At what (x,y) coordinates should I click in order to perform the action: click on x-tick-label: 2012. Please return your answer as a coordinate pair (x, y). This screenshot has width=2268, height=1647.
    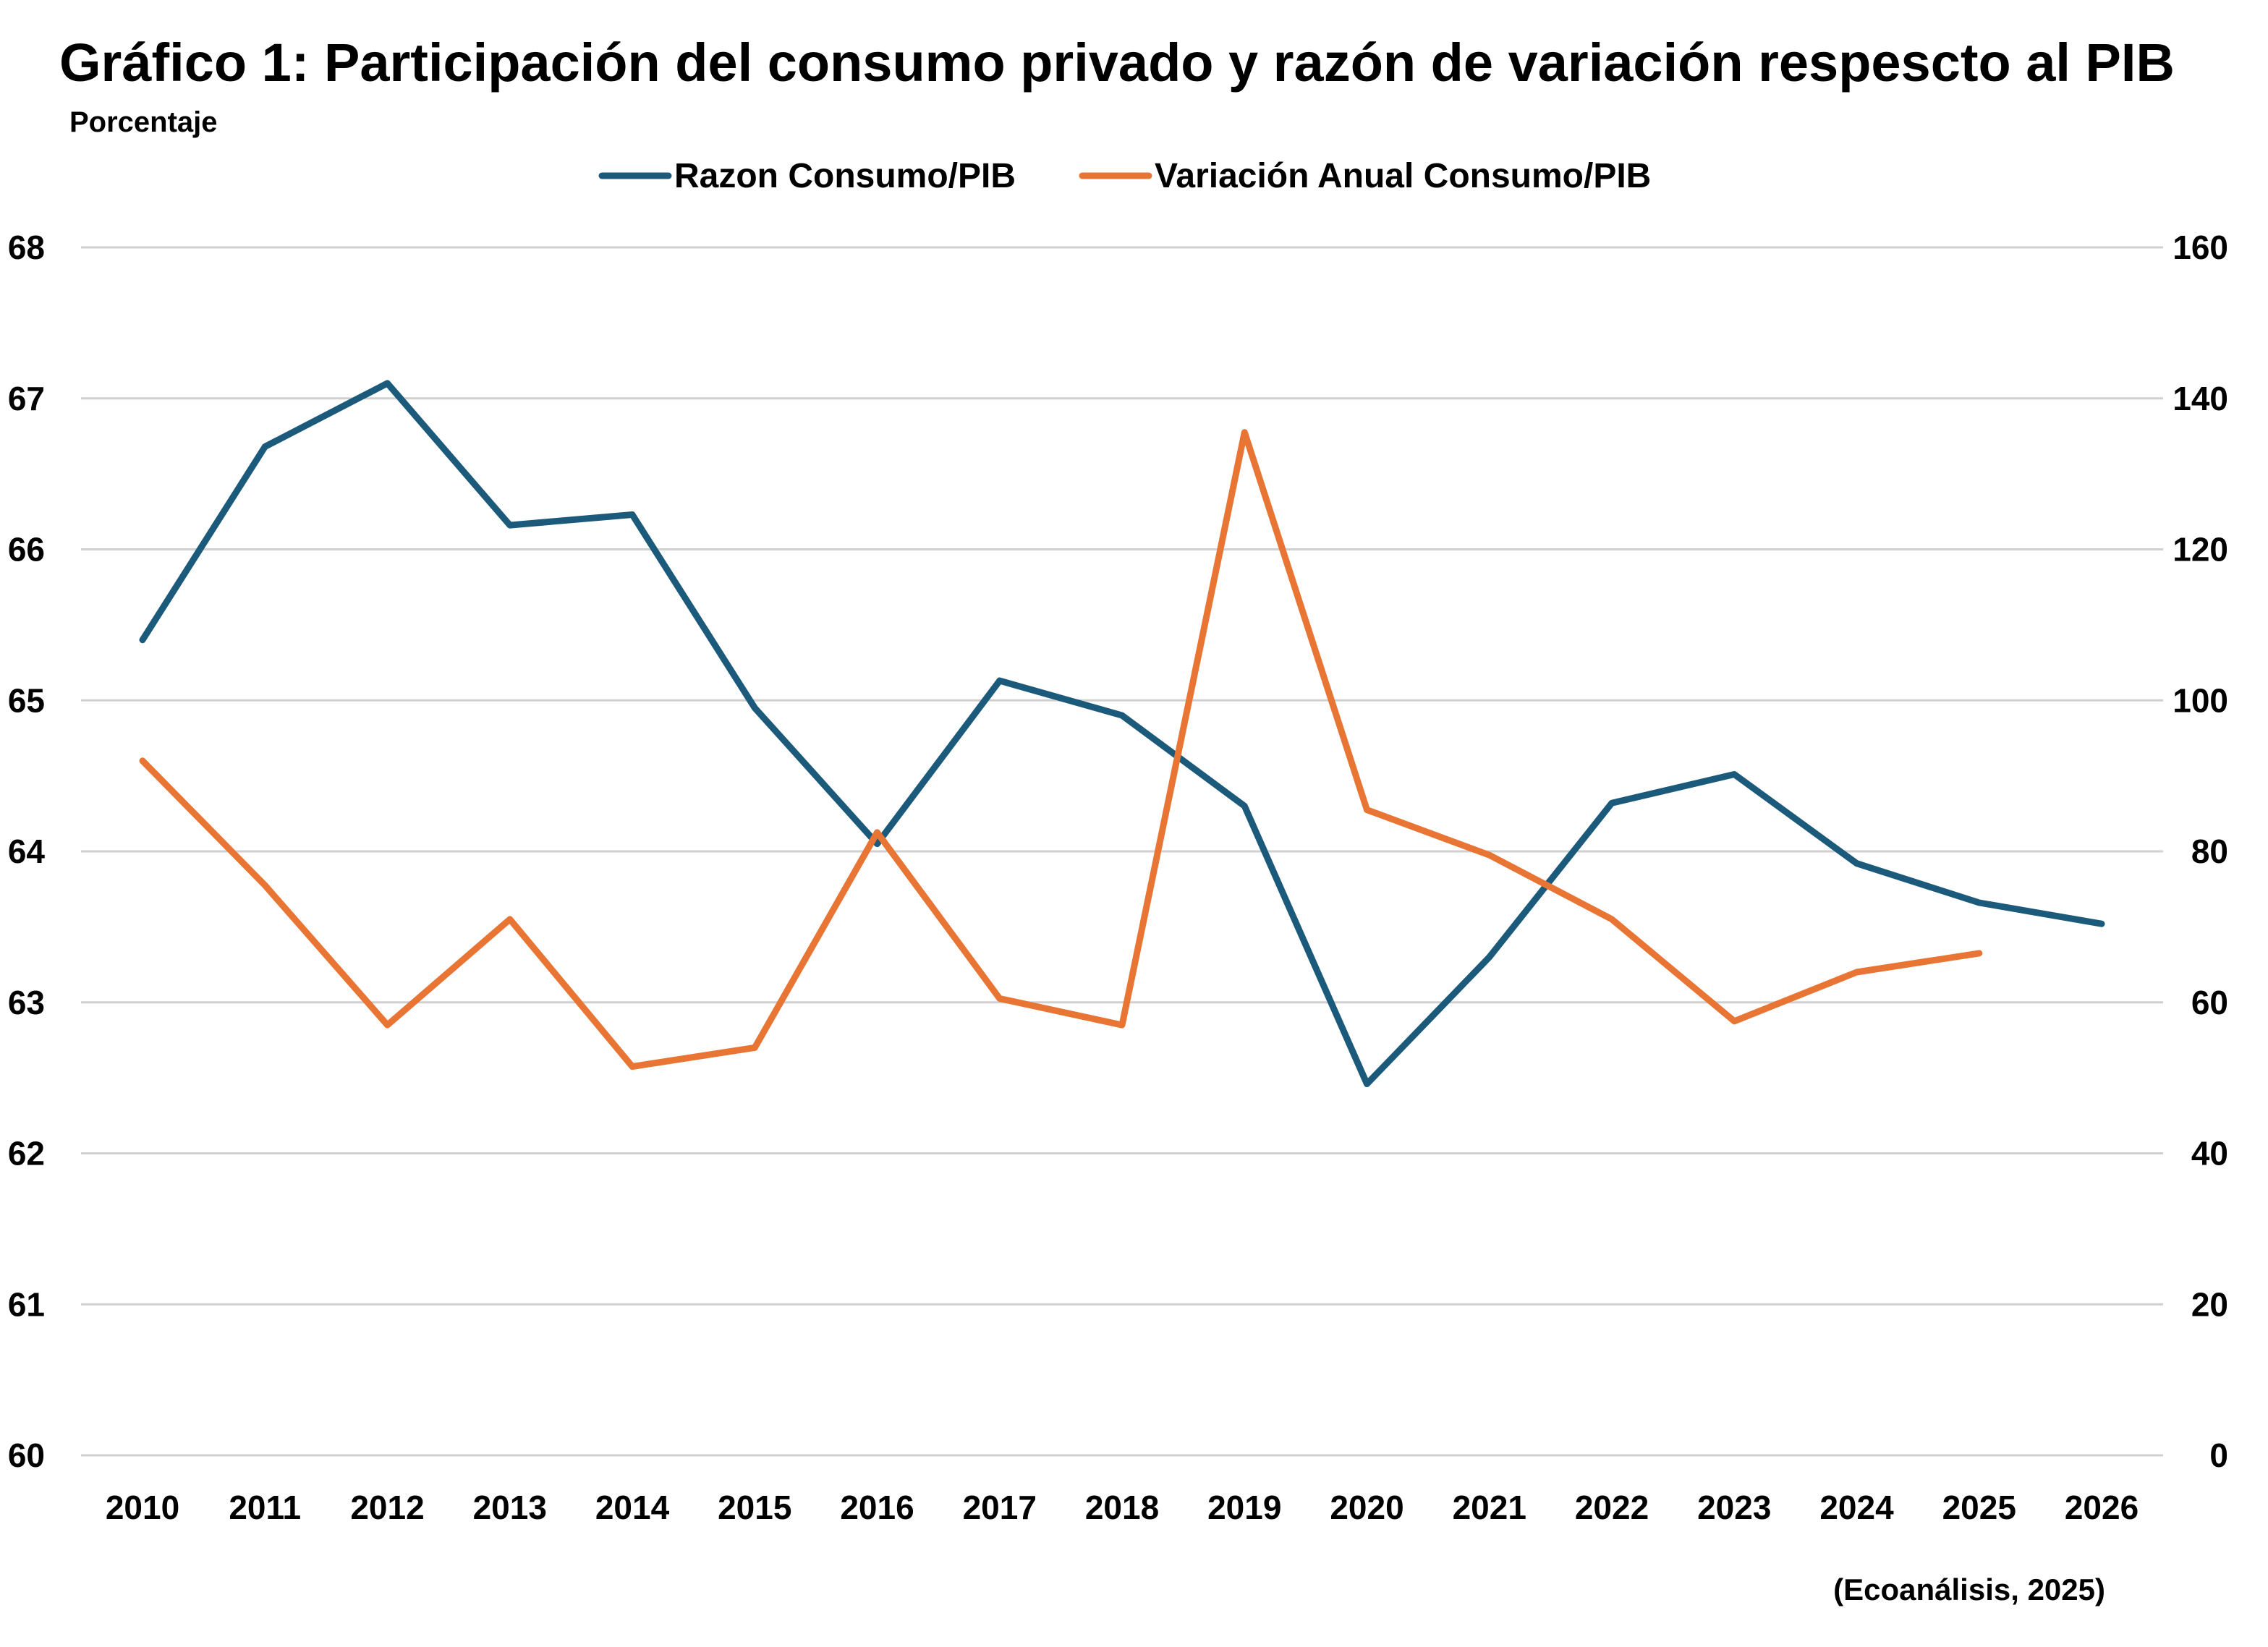
    Looking at the image, I should click on (387, 1508).